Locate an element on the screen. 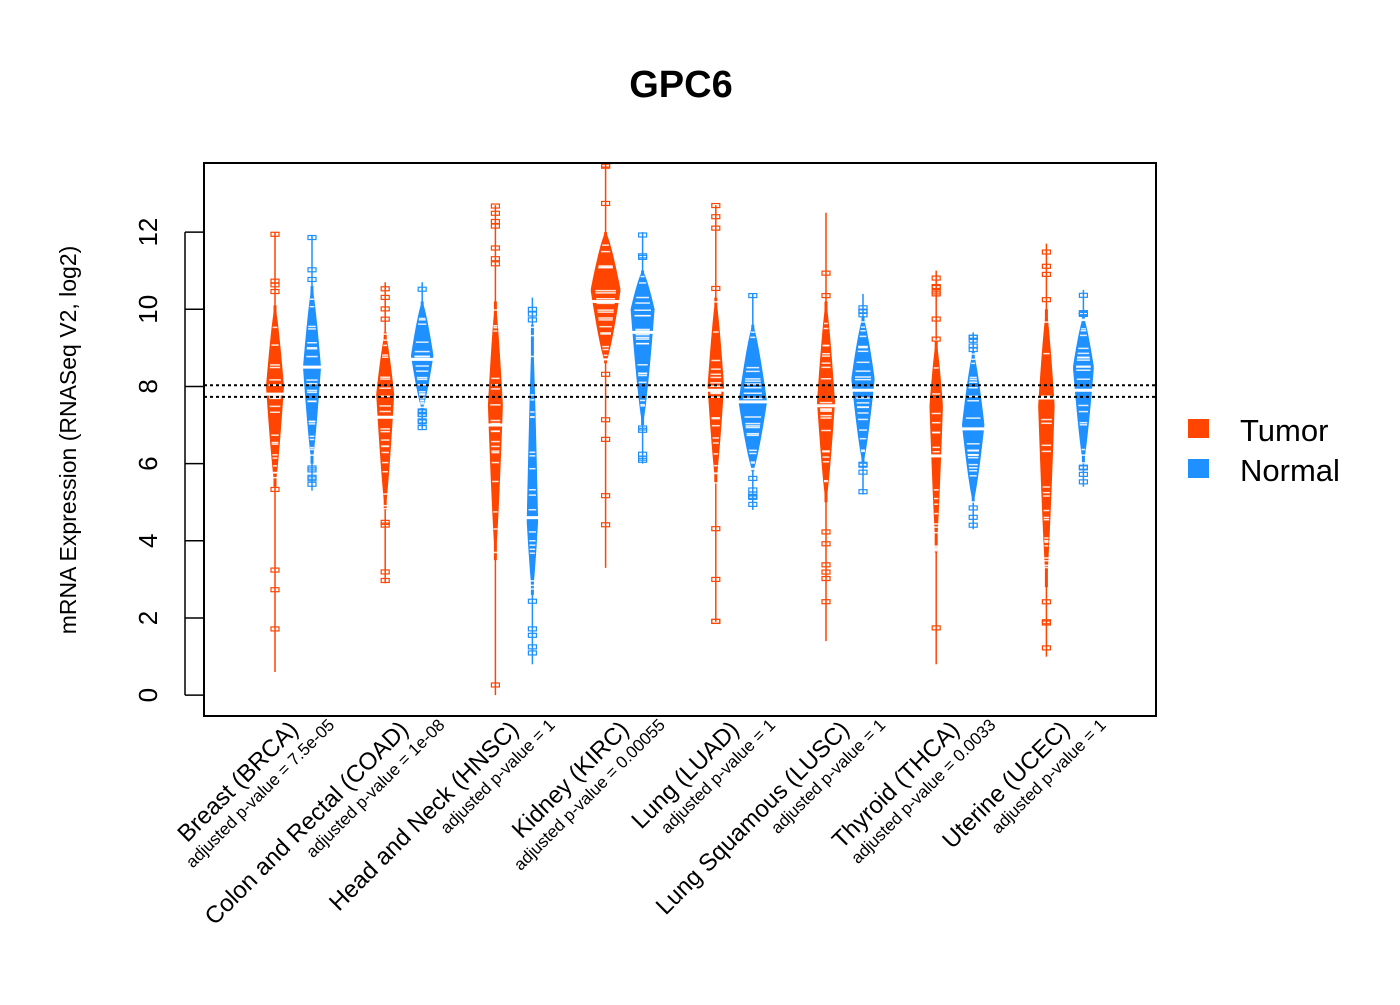 This screenshot has height=1005, width=1400. legend: Tumor Normal is located at coordinates (1264, 450).